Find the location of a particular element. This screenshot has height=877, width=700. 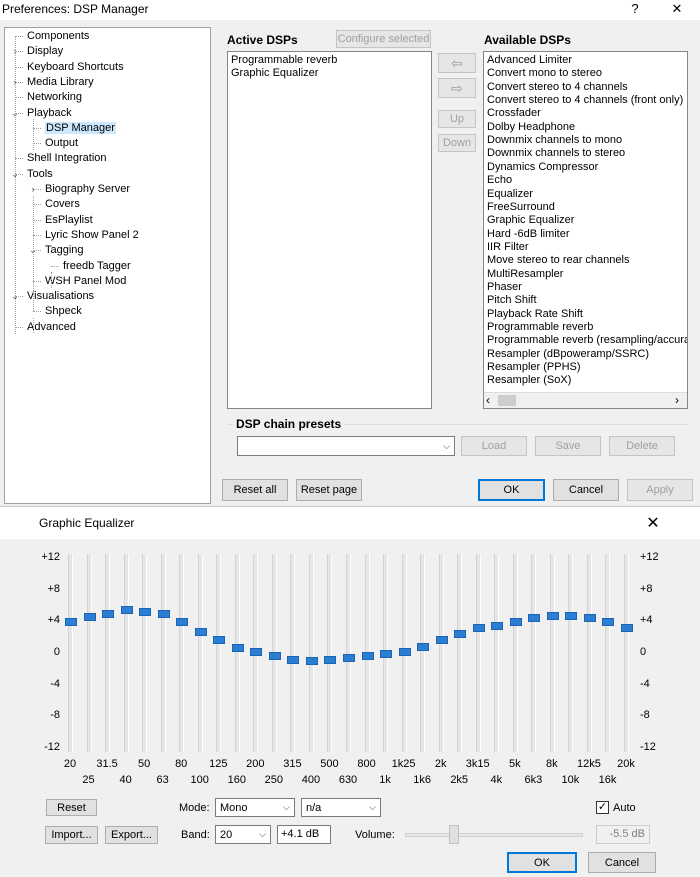

active-dsps-list: Programmable reverb Graphic Equalizer is located at coordinates (329, 230).